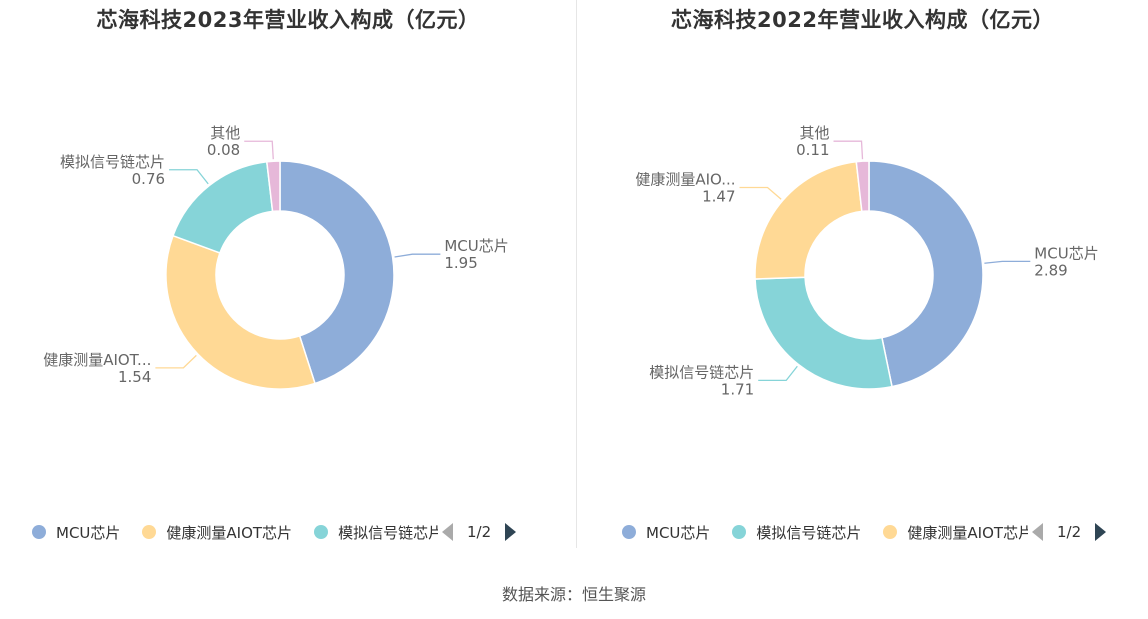 The image size is (1148, 619). Describe the element at coordinates (134, 377) in the screenshot. I see `slice-value-1: 1.54` at that location.